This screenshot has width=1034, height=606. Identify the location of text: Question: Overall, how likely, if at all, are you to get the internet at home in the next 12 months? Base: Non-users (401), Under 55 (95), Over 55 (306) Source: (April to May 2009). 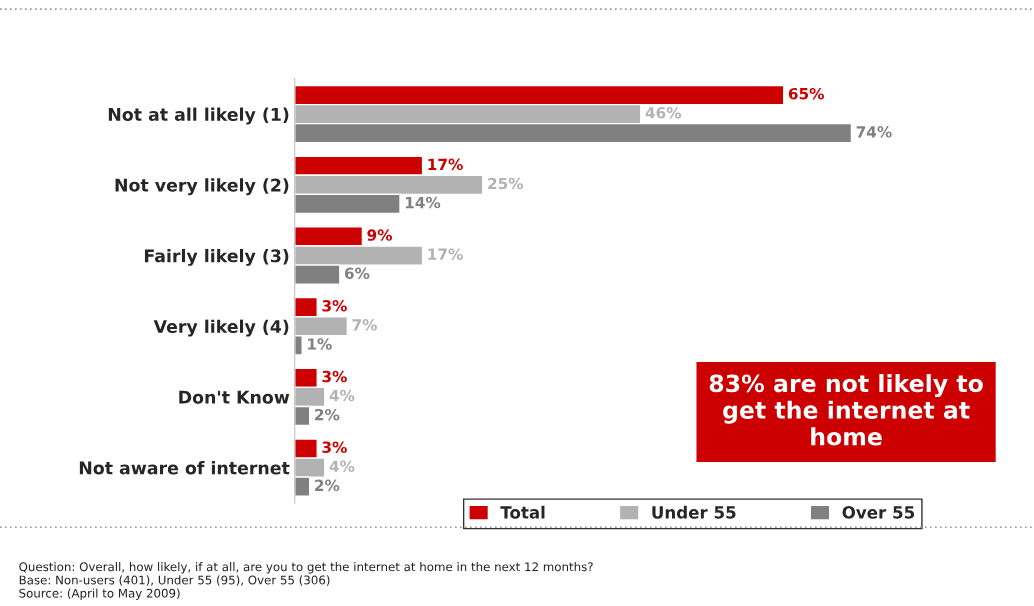
(306, 581).